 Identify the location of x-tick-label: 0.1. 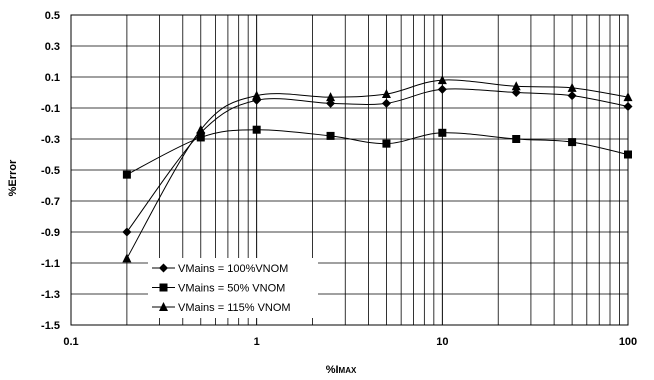
(70, 342).